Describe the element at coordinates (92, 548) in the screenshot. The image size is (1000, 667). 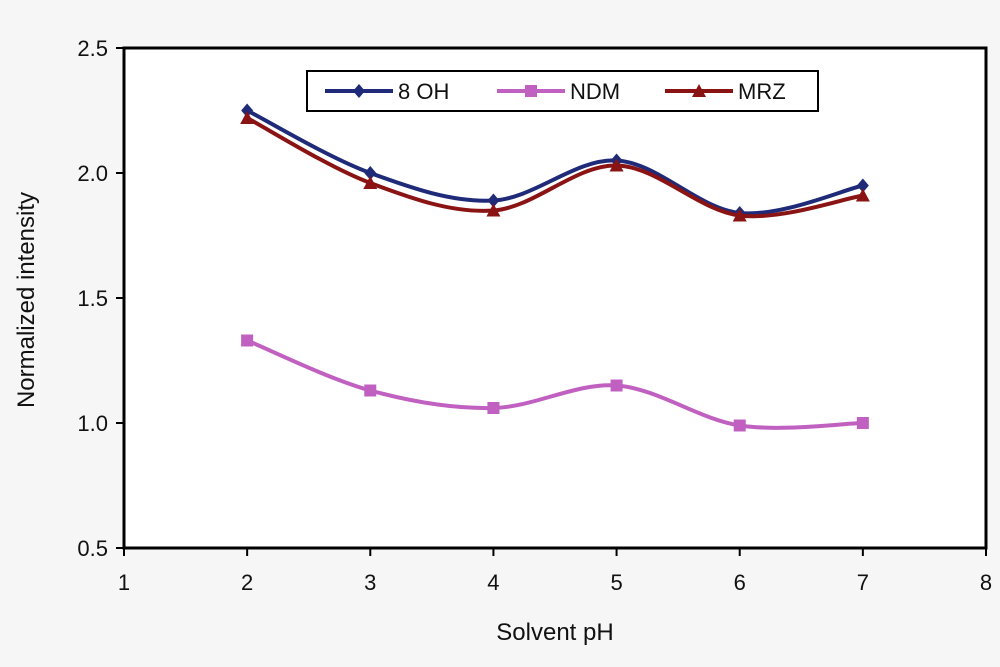
I see `y-tick-label: 0.5` at that location.